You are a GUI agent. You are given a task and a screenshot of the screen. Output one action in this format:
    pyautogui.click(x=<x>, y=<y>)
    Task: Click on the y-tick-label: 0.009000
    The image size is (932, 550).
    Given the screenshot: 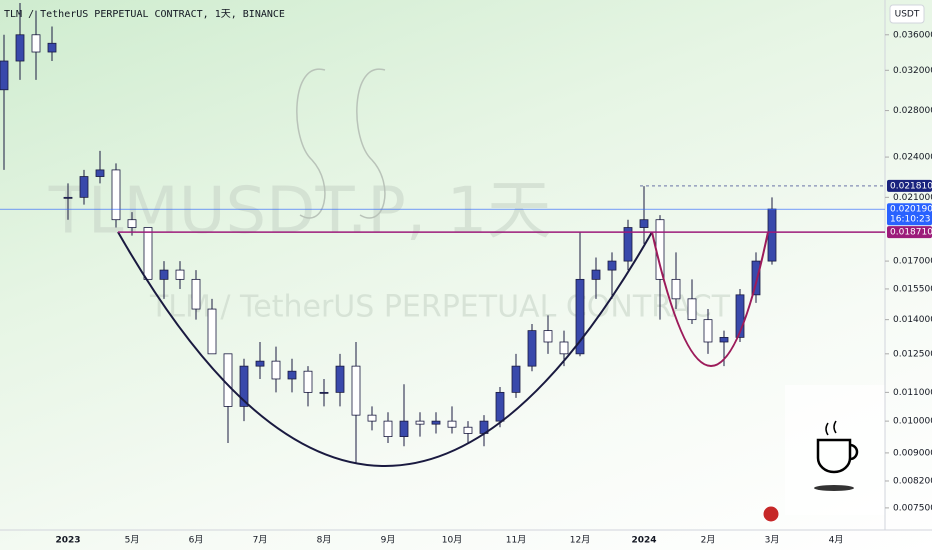 What is the action you would take?
    pyautogui.click(x=912, y=453)
    